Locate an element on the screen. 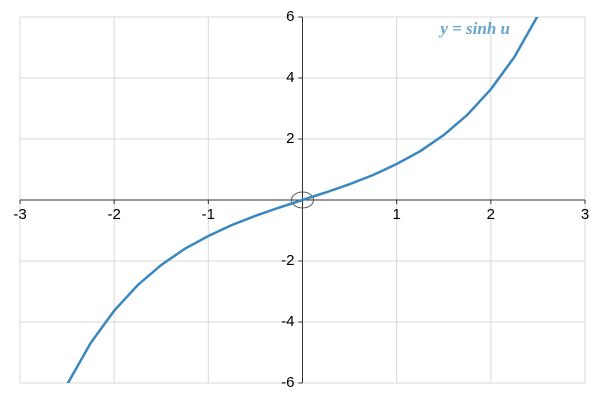  y-tick-label: 4 is located at coordinates (290, 77).